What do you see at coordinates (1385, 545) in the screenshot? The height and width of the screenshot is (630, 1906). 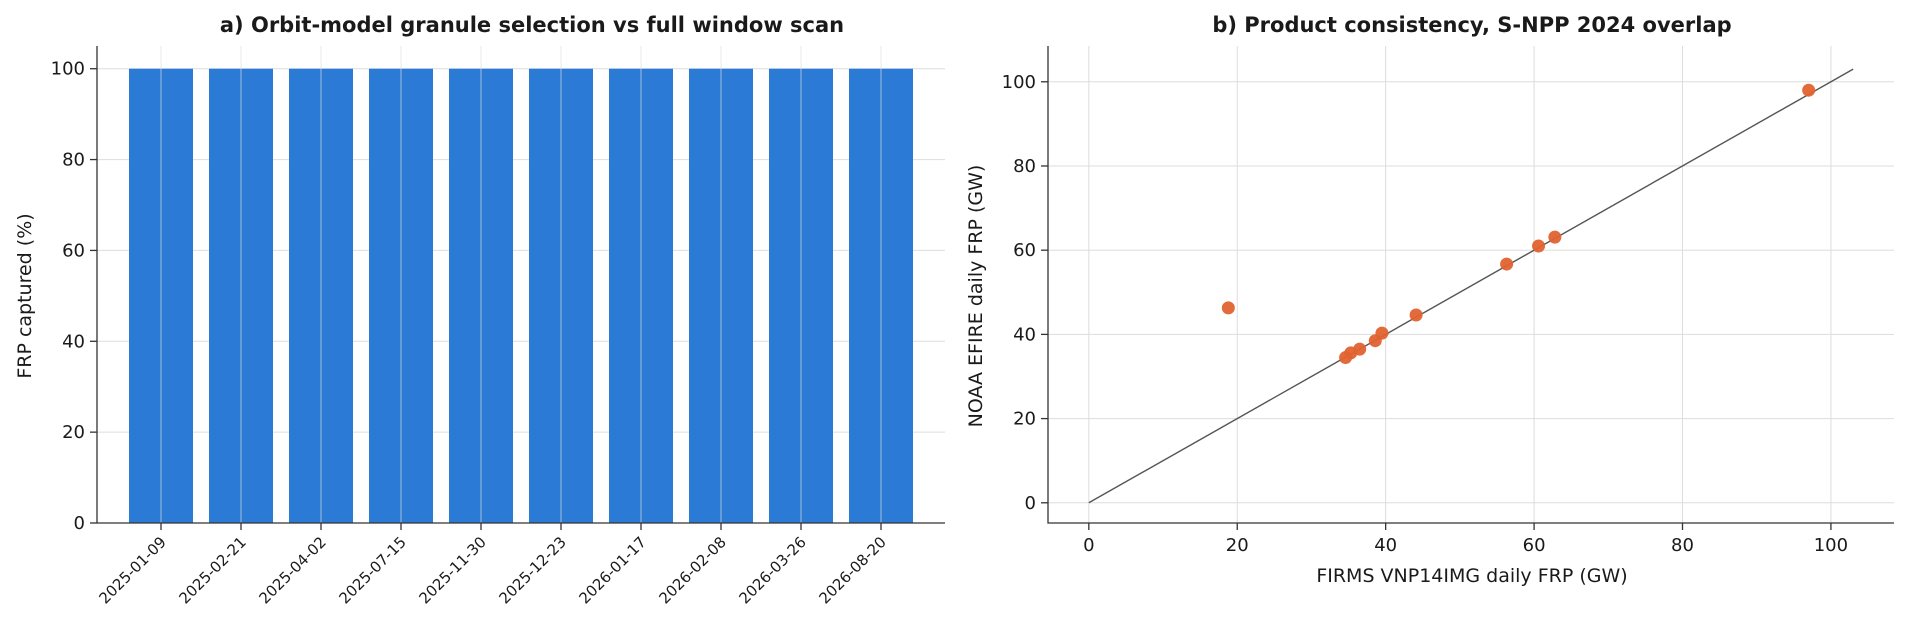 I see `x-tick-label: 40` at bounding box center [1385, 545].